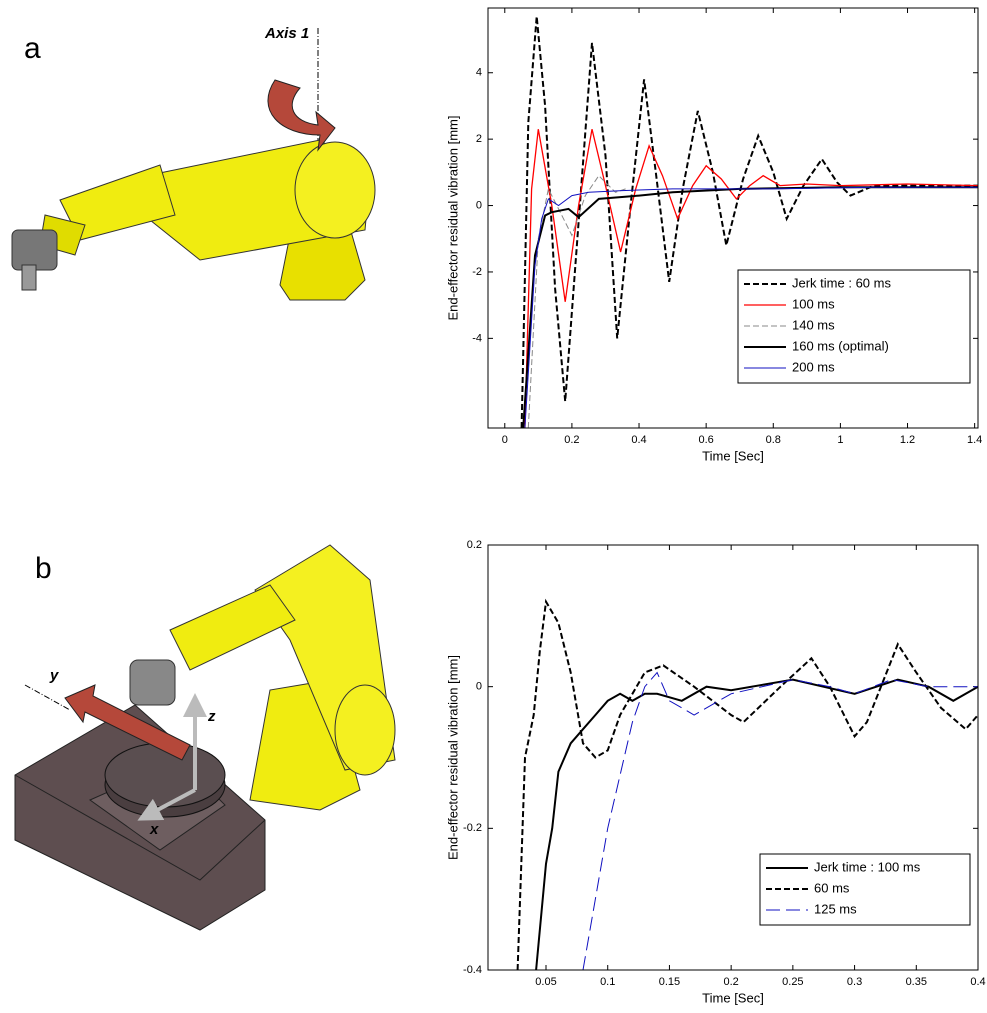 This screenshot has height=1013, width=987. What do you see at coordinates (916, 982) in the screenshot?
I see `x-tick-label: 0.35` at bounding box center [916, 982].